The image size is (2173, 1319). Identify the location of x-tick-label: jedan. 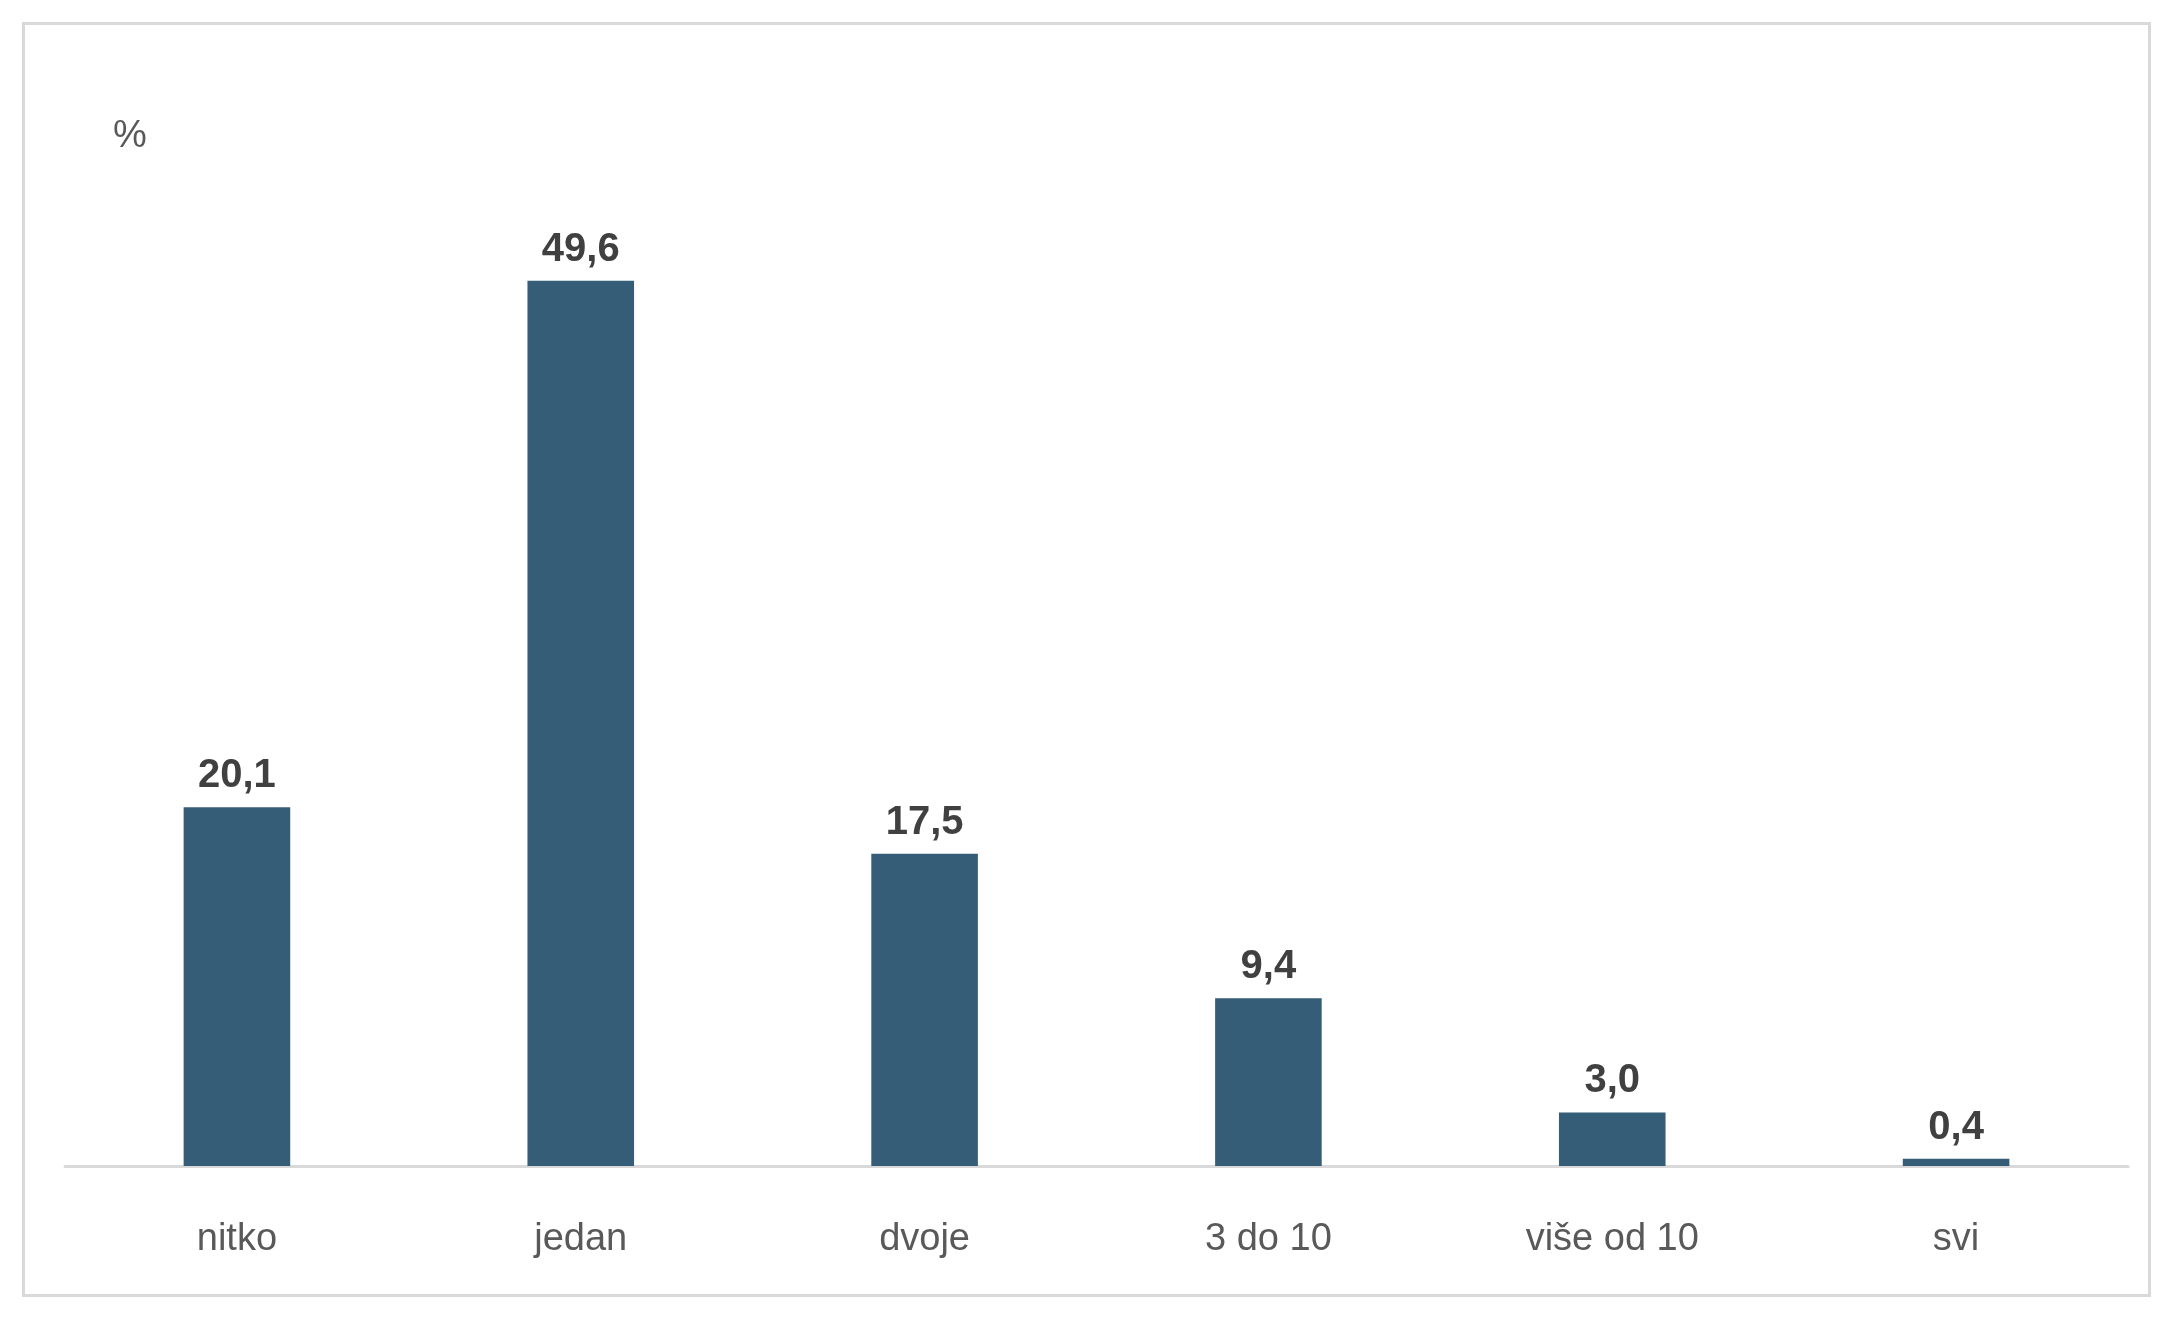
(580, 1237).